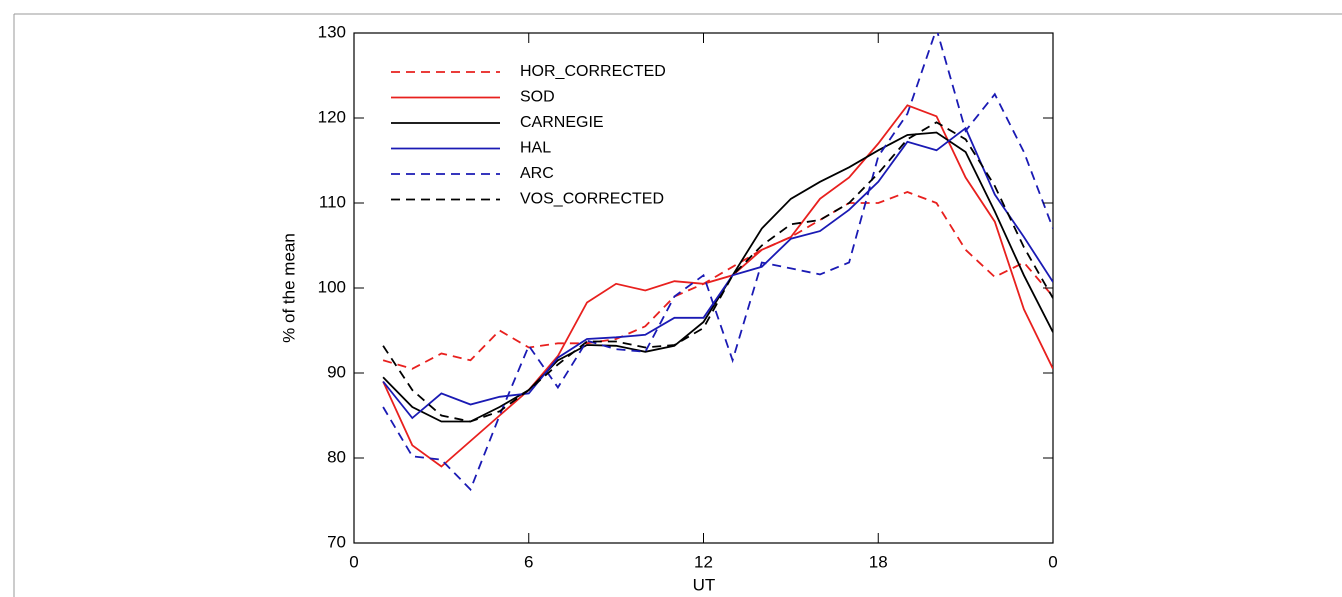 Image resolution: width=1342 pixels, height=597 pixels. Describe the element at coordinates (593, 71) in the screenshot. I see `legend-label: HOR_CORRECTED` at that location.